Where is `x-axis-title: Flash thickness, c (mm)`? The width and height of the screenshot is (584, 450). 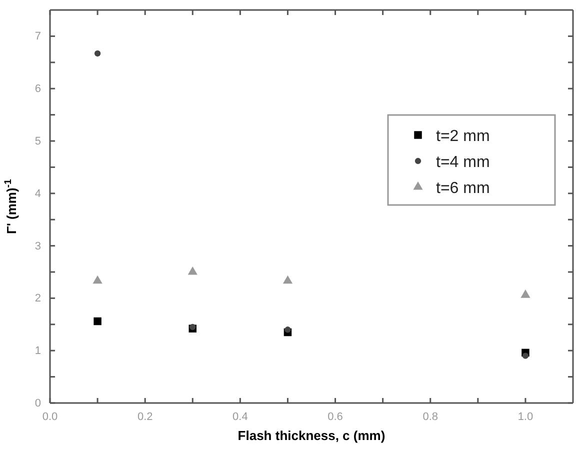
x-axis-title: Flash thickness, c (mm) is located at coordinates (312, 435).